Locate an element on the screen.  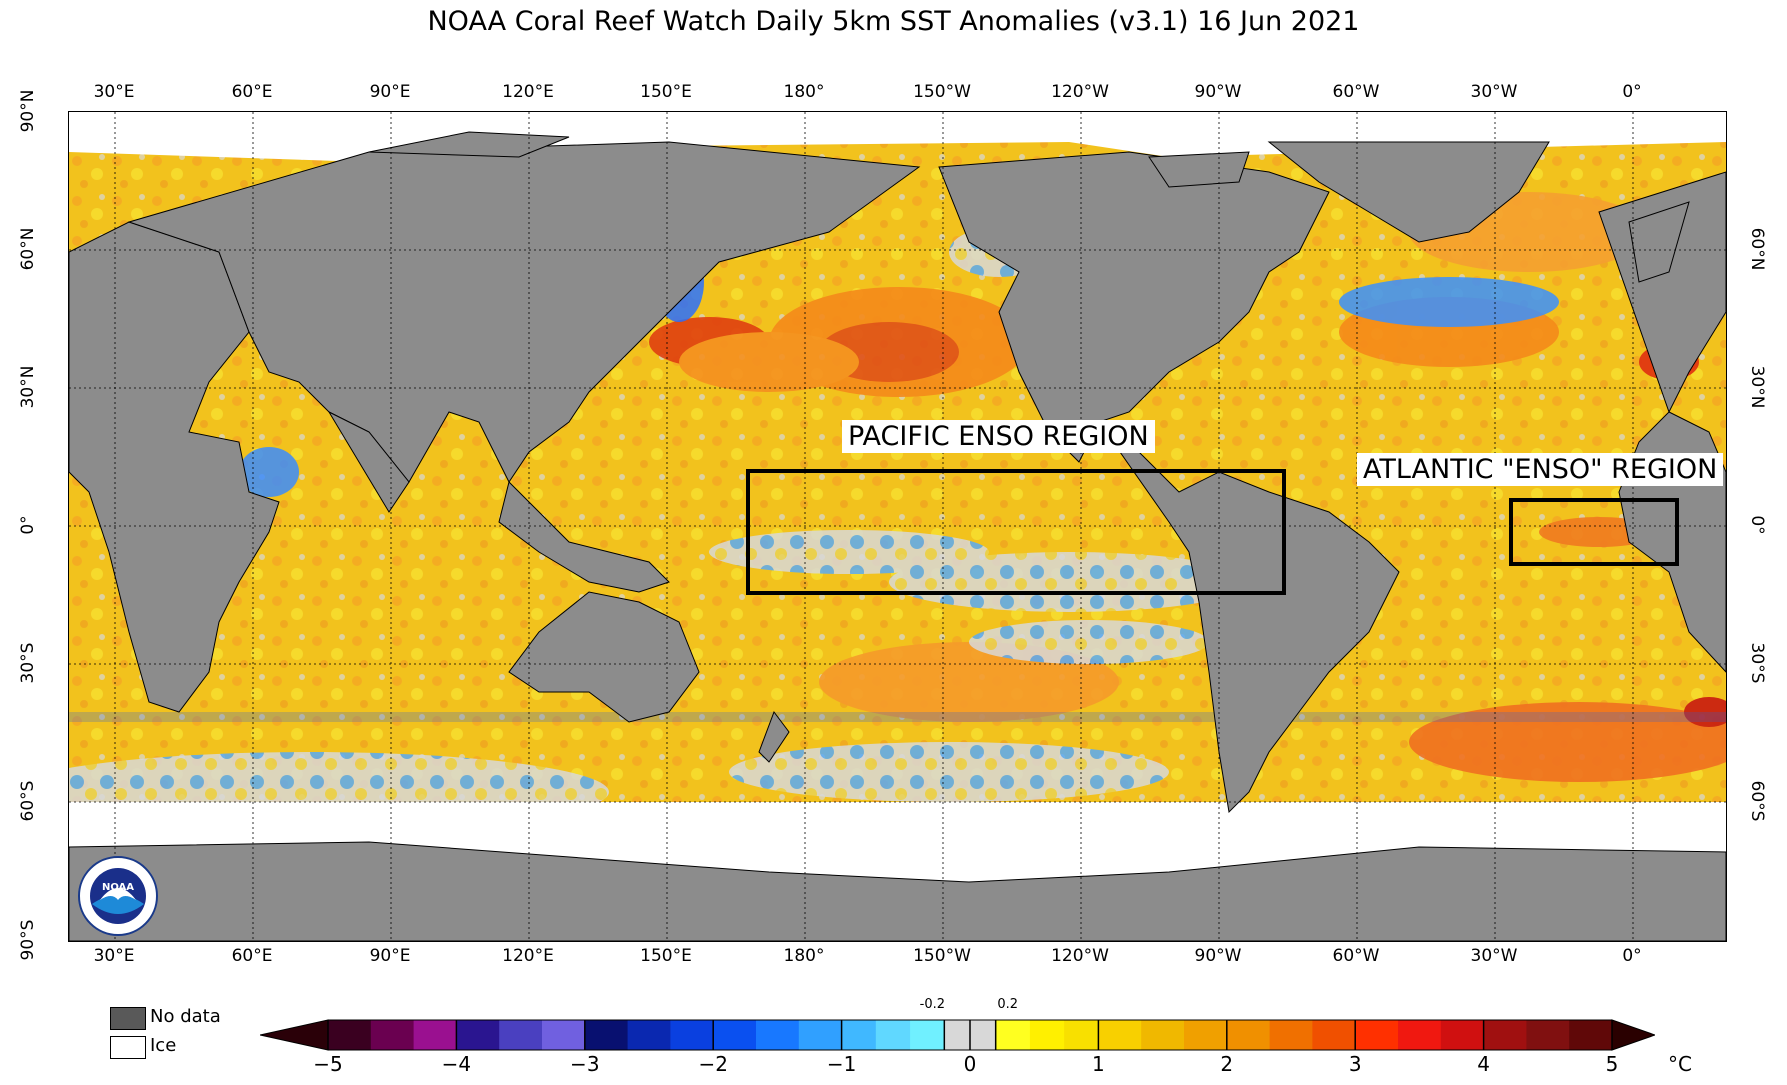
noaa-logo: NOAA is located at coordinates (118, 896).